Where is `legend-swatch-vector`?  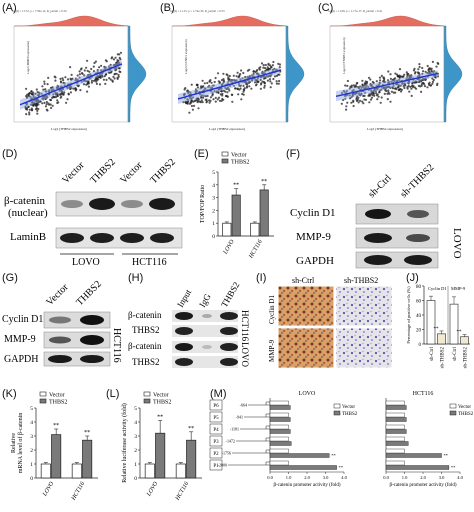 legend-swatch-vector is located at coordinates (337, 406).